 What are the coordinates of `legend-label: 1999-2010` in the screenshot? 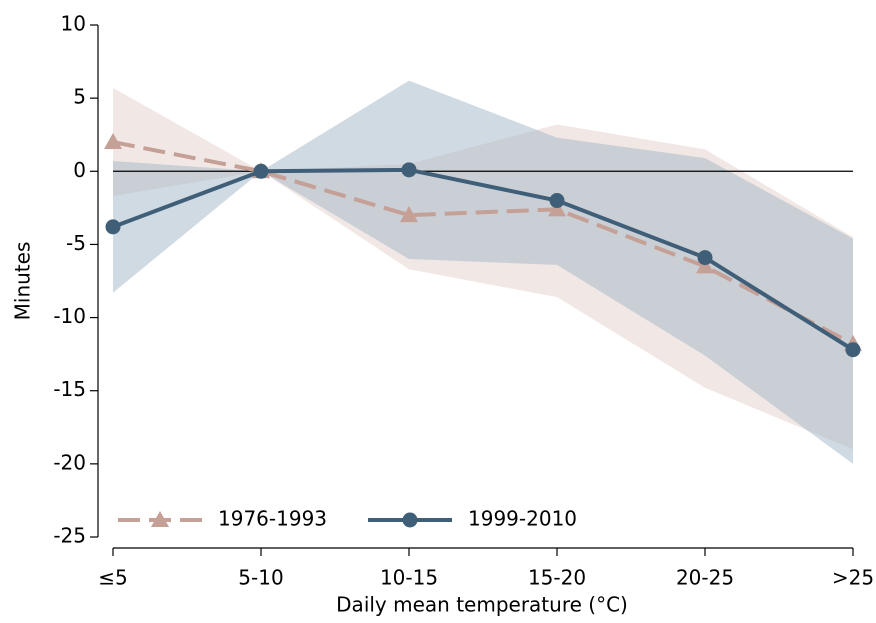 It's located at (522, 519).